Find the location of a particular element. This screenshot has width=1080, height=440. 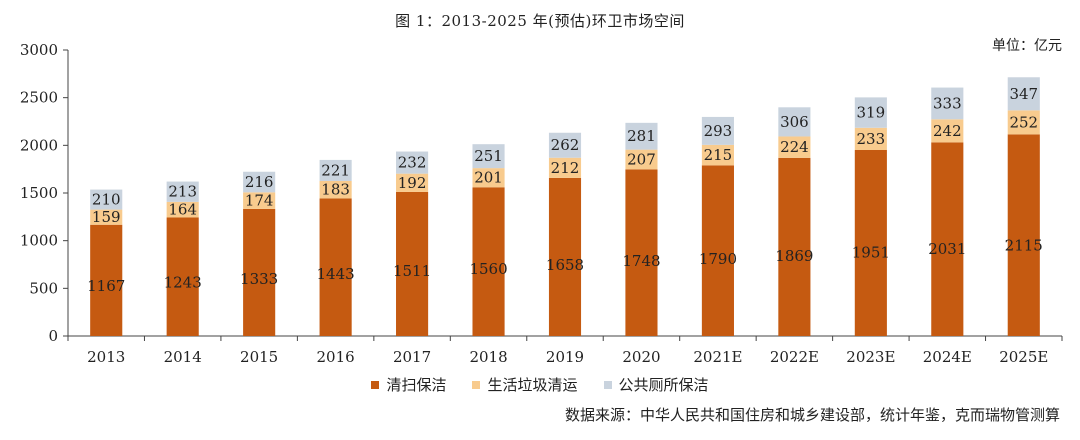

data-label: 281 is located at coordinates (641, 136).